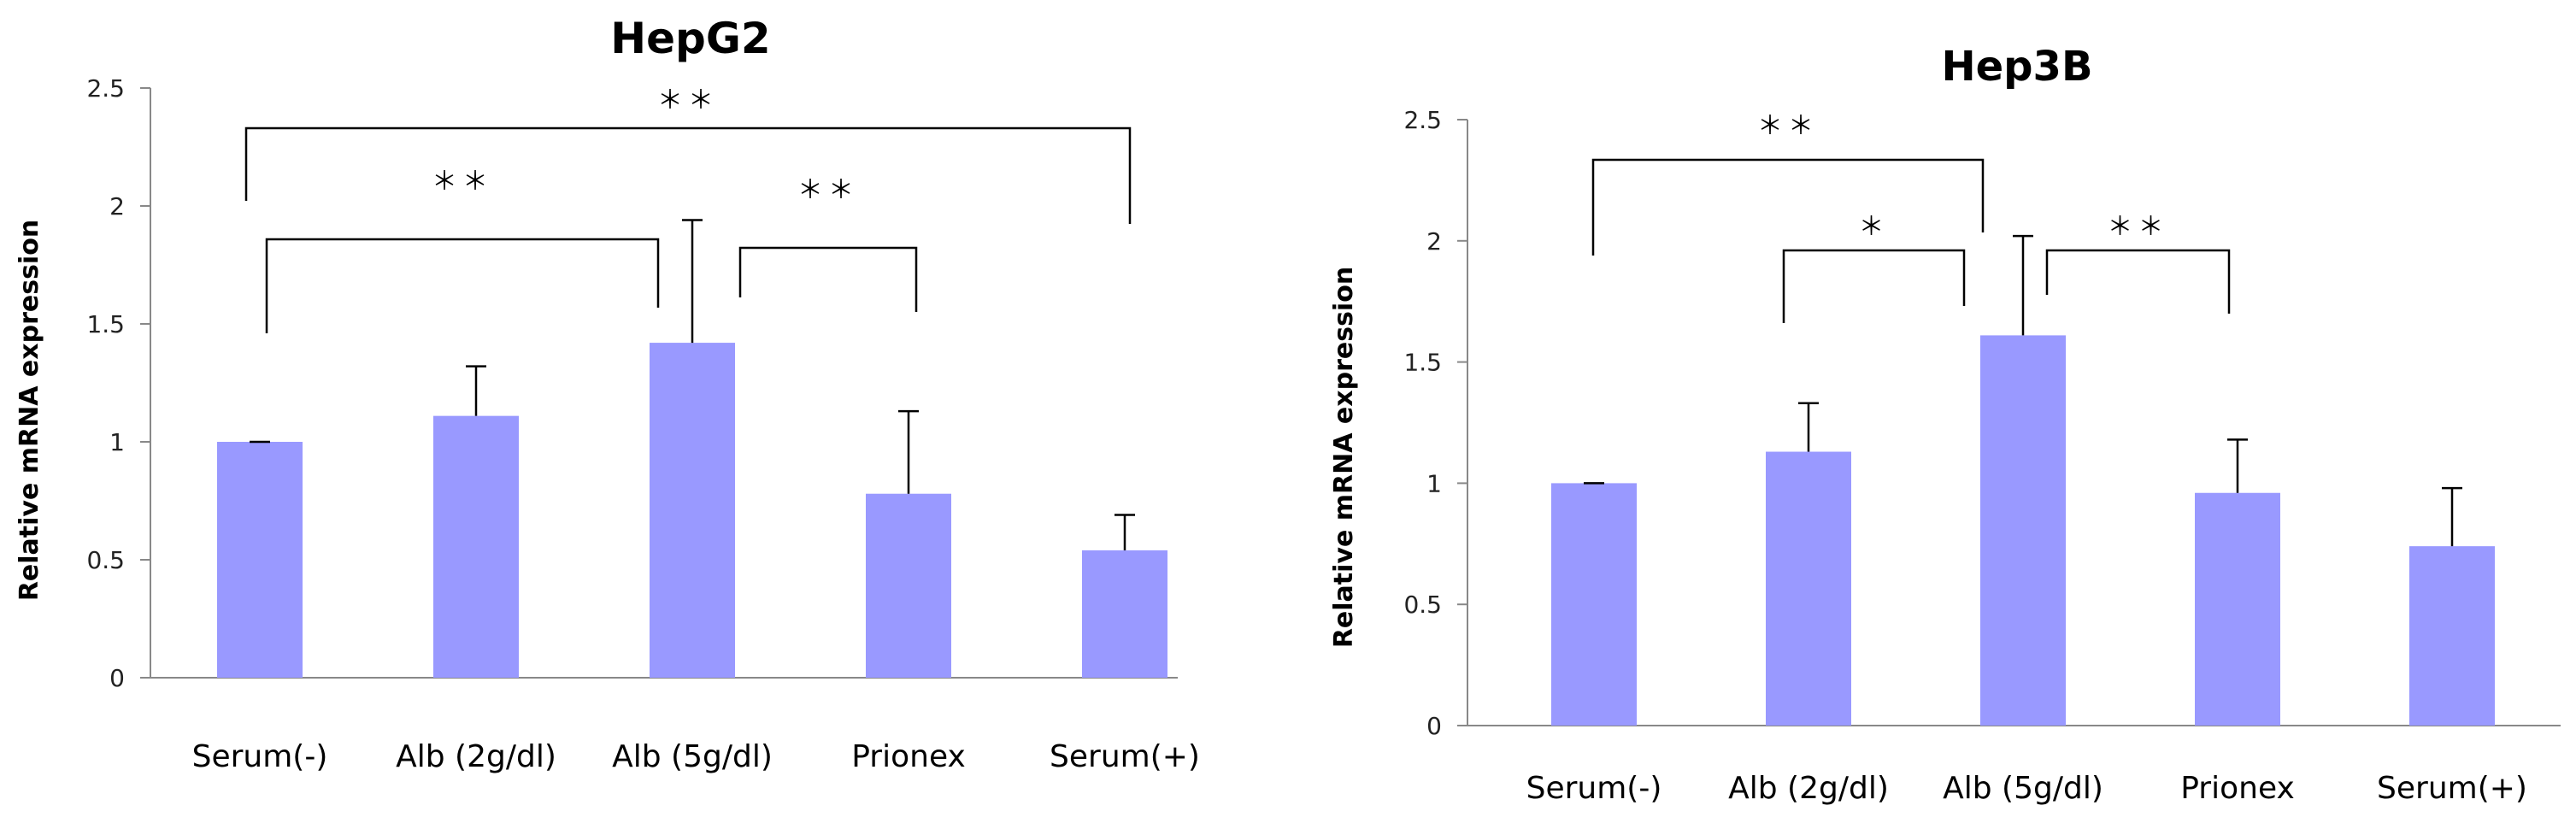  What do you see at coordinates (690, 38) in the screenshot?
I see `chart-title: HepG2` at bounding box center [690, 38].